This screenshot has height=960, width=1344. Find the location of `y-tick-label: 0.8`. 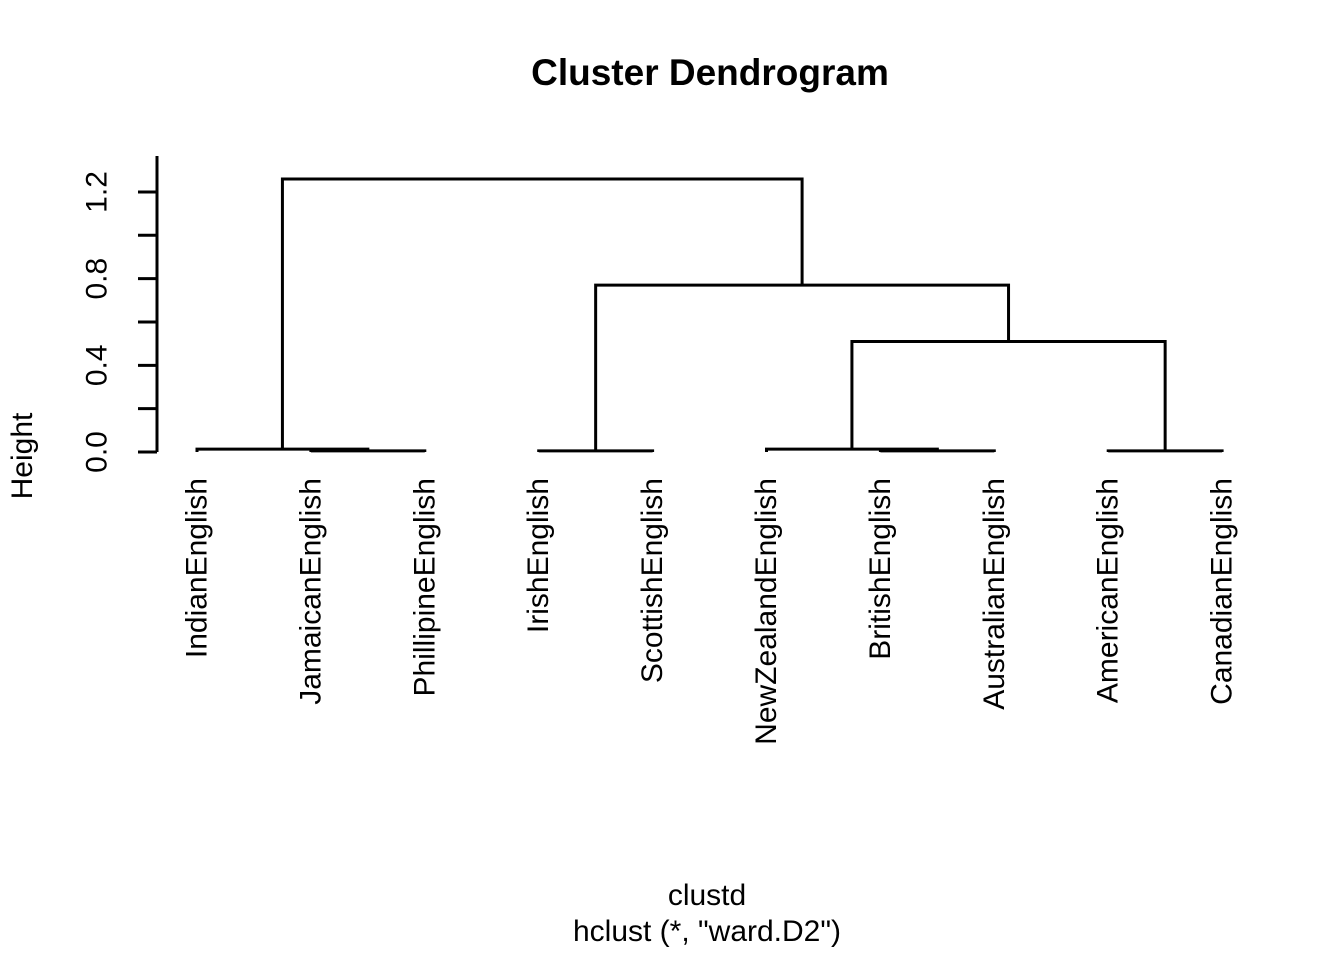

y-tick-label: 0.8 is located at coordinates (97, 279).